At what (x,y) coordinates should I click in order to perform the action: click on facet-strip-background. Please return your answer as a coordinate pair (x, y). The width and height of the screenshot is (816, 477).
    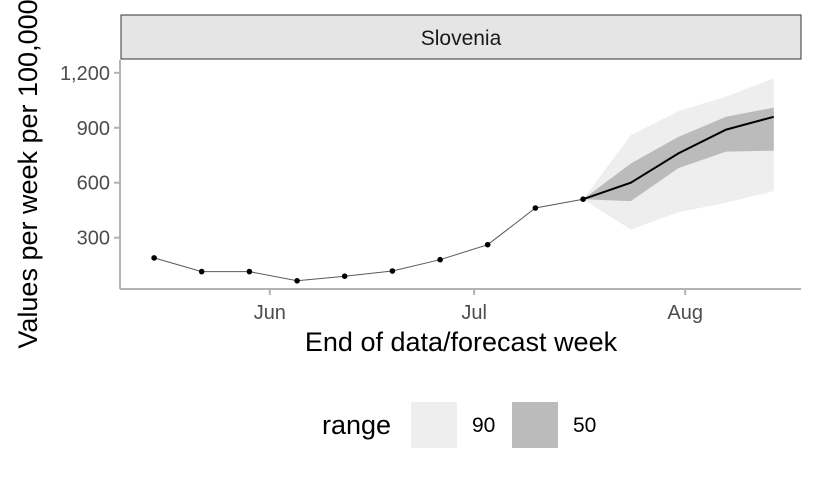
    Looking at the image, I should click on (461, 37).